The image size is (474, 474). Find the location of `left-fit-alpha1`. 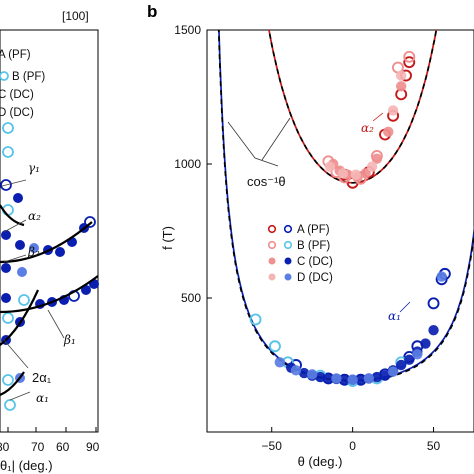

left-fit-alpha1 is located at coordinates (12, 384).